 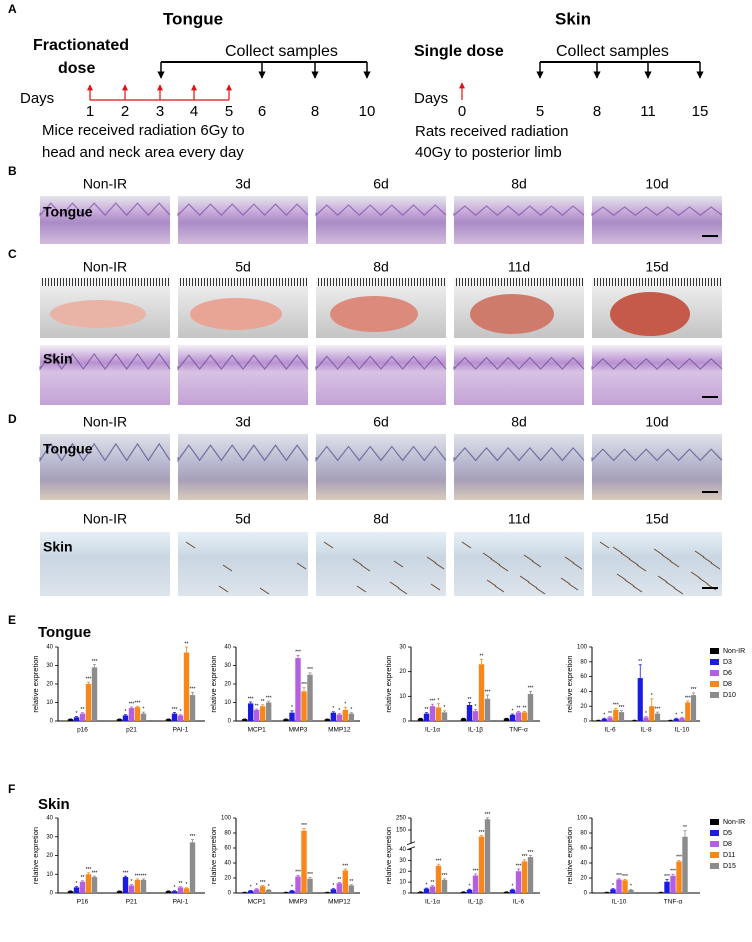 What do you see at coordinates (160, 111) in the screenshot?
I see `day-number: 3` at bounding box center [160, 111].